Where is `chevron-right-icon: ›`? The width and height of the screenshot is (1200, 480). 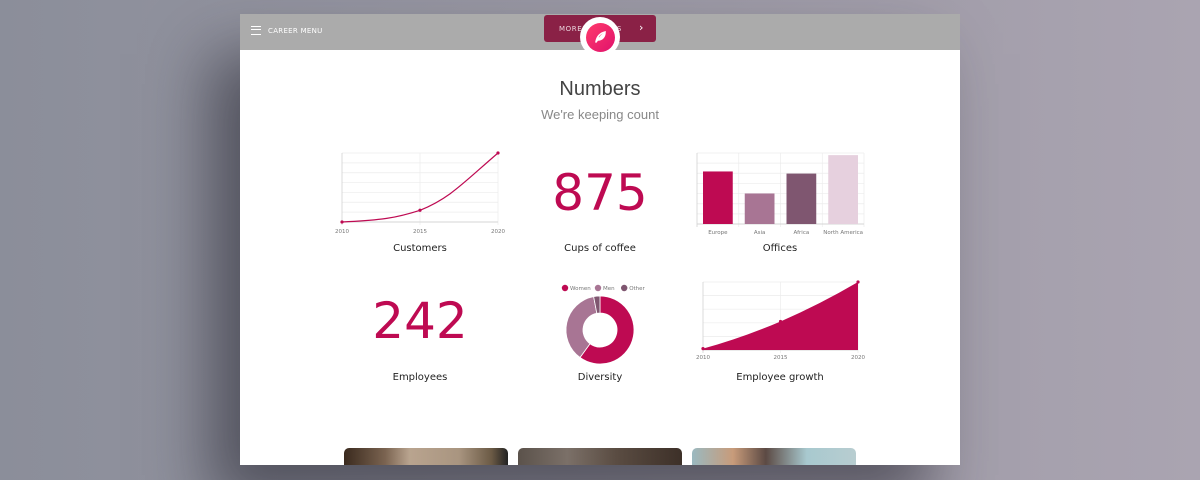
chevron-right-icon: › is located at coordinates (641, 27).